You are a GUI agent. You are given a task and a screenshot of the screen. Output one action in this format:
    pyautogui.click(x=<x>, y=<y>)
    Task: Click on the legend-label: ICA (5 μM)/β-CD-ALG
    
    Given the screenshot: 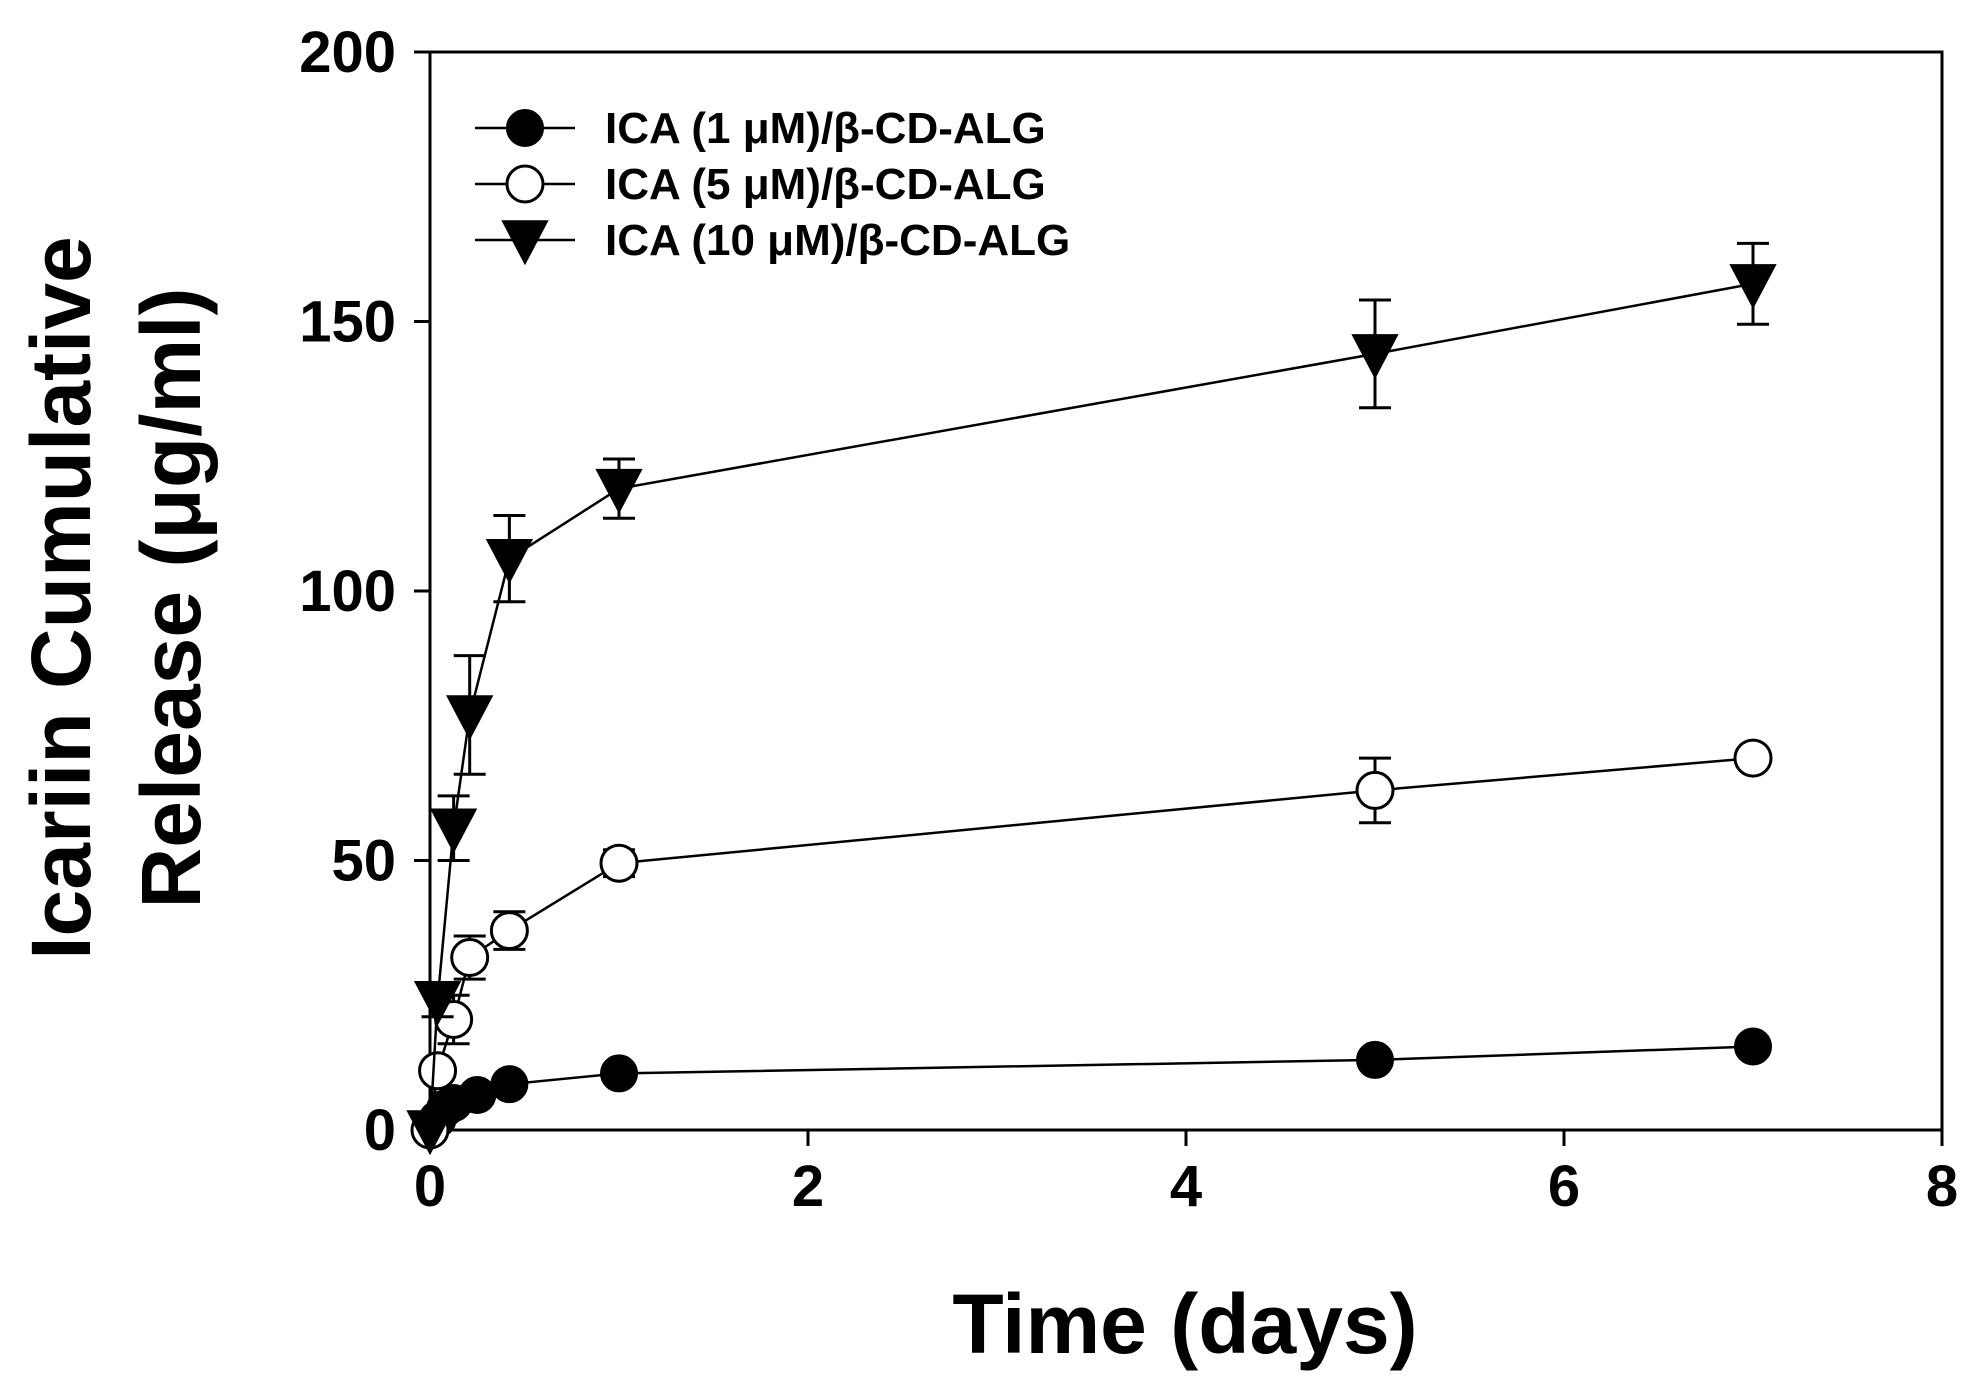 What is the action you would take?
    pyautogui.click(x=825, y=184)
    